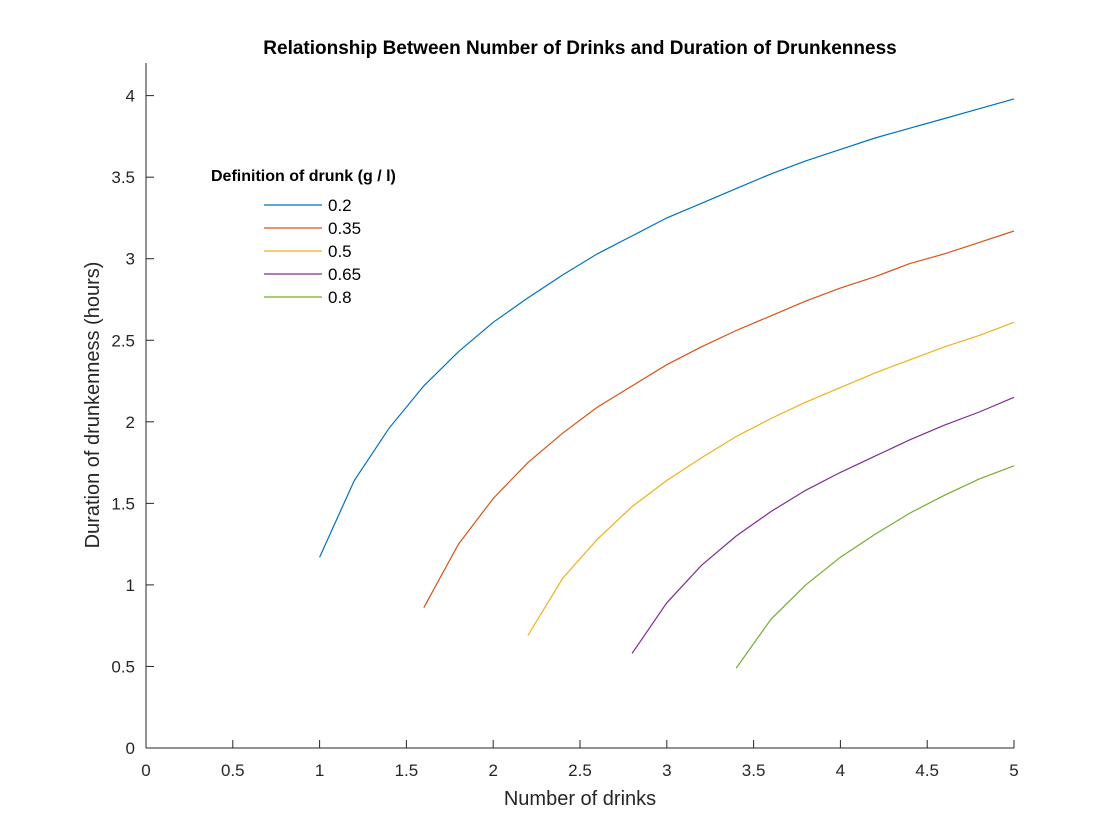  I want to click on x-tick-label: 5, so click(1013, 770).